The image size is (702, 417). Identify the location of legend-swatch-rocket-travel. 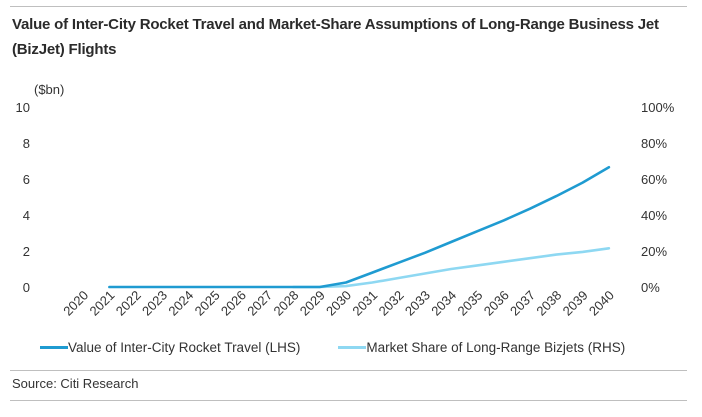
(54, 347).